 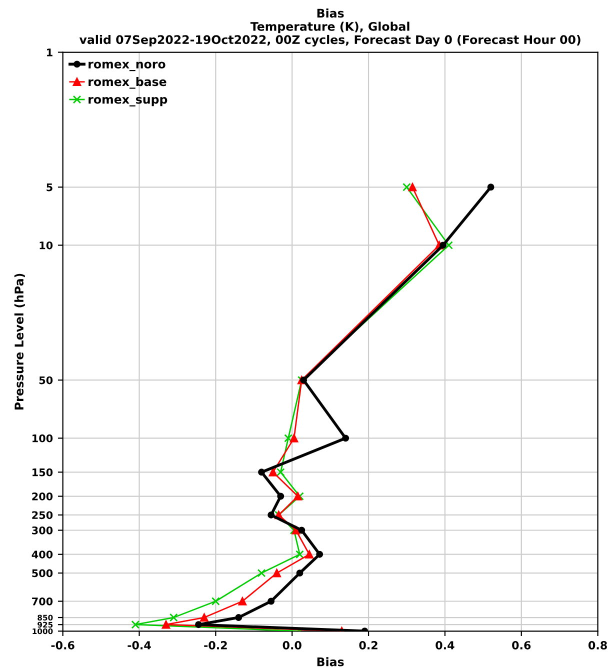 What do you see at coordinates (46, 245) in the screenshot?
I see `y-tick-label: 10` at bounding box center [46, 245].